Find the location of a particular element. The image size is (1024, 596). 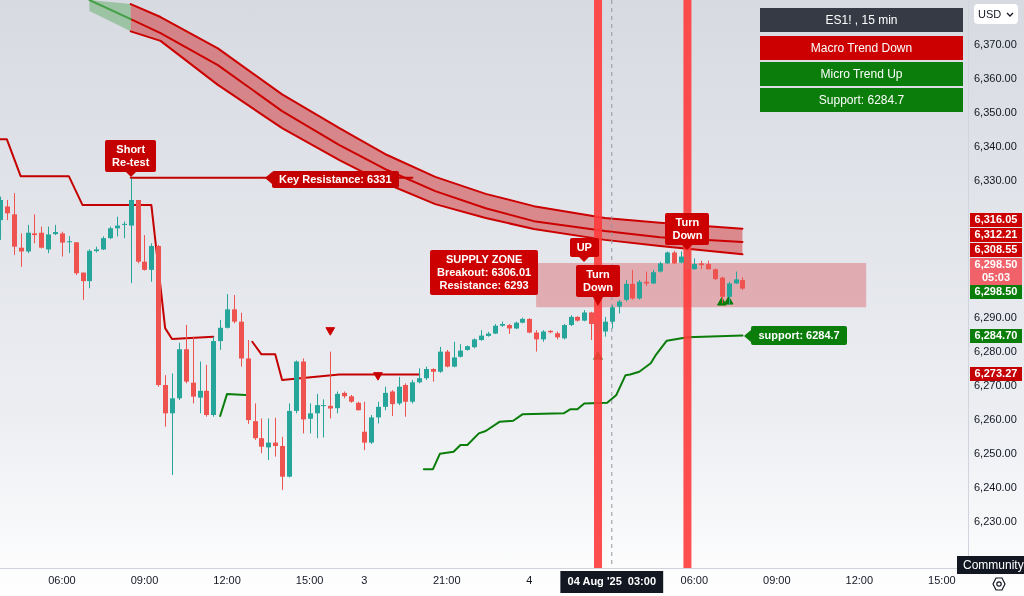

x-tick-label: 4 is located at coordinates (529, 579).